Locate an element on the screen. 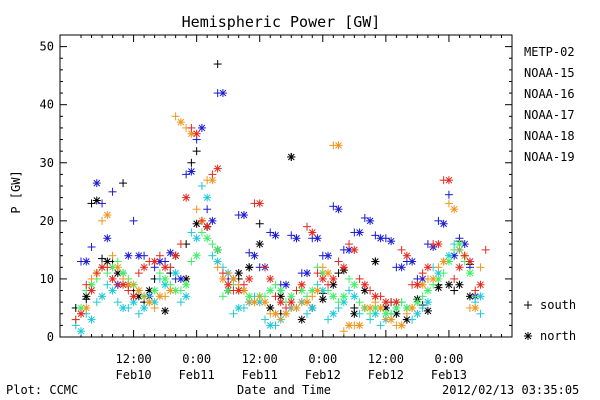  x-tick-time: 0:00 is located at coordinates (448, 359).